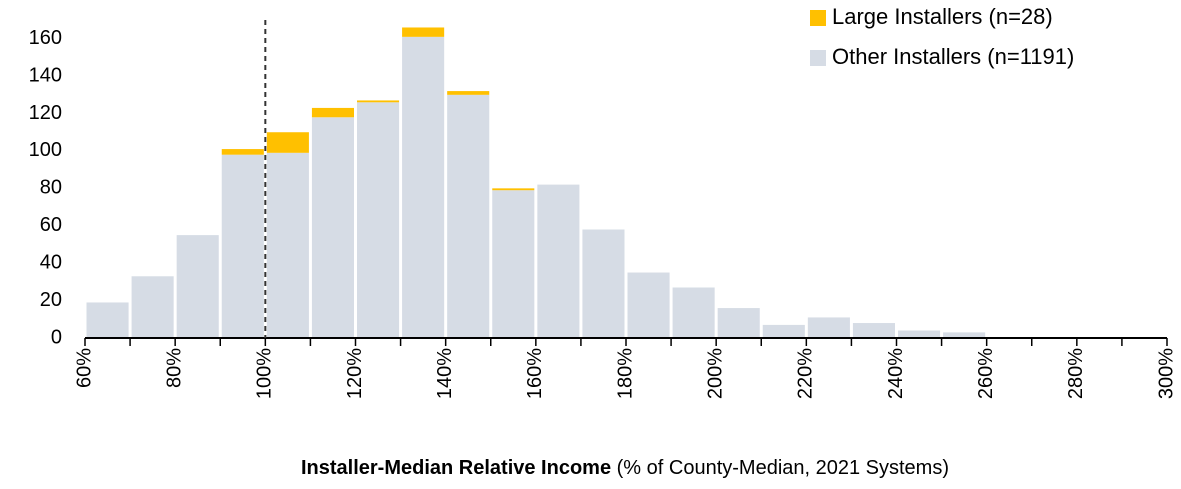  I want to click on x-tick-label: 200%, so click(715, 373).